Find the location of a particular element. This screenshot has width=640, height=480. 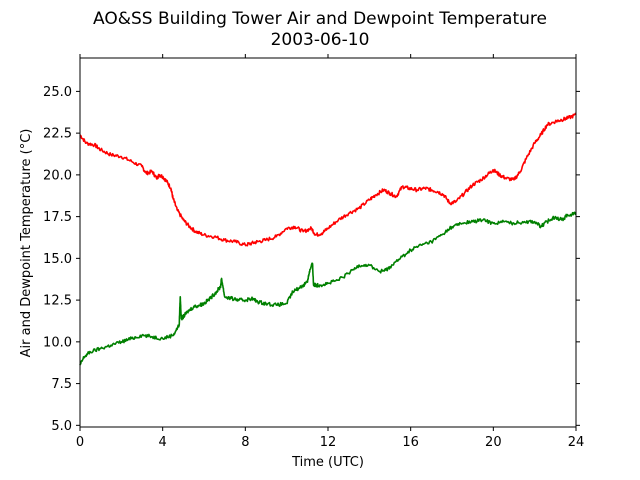

chart-subtitle: 2003-06-10 is located at coordinates (320, 40).